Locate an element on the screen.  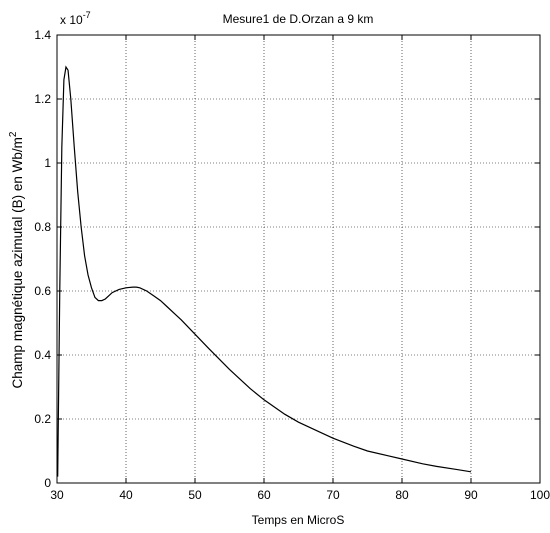
x-tick-label: 40 is located at coordinates (126, 495).